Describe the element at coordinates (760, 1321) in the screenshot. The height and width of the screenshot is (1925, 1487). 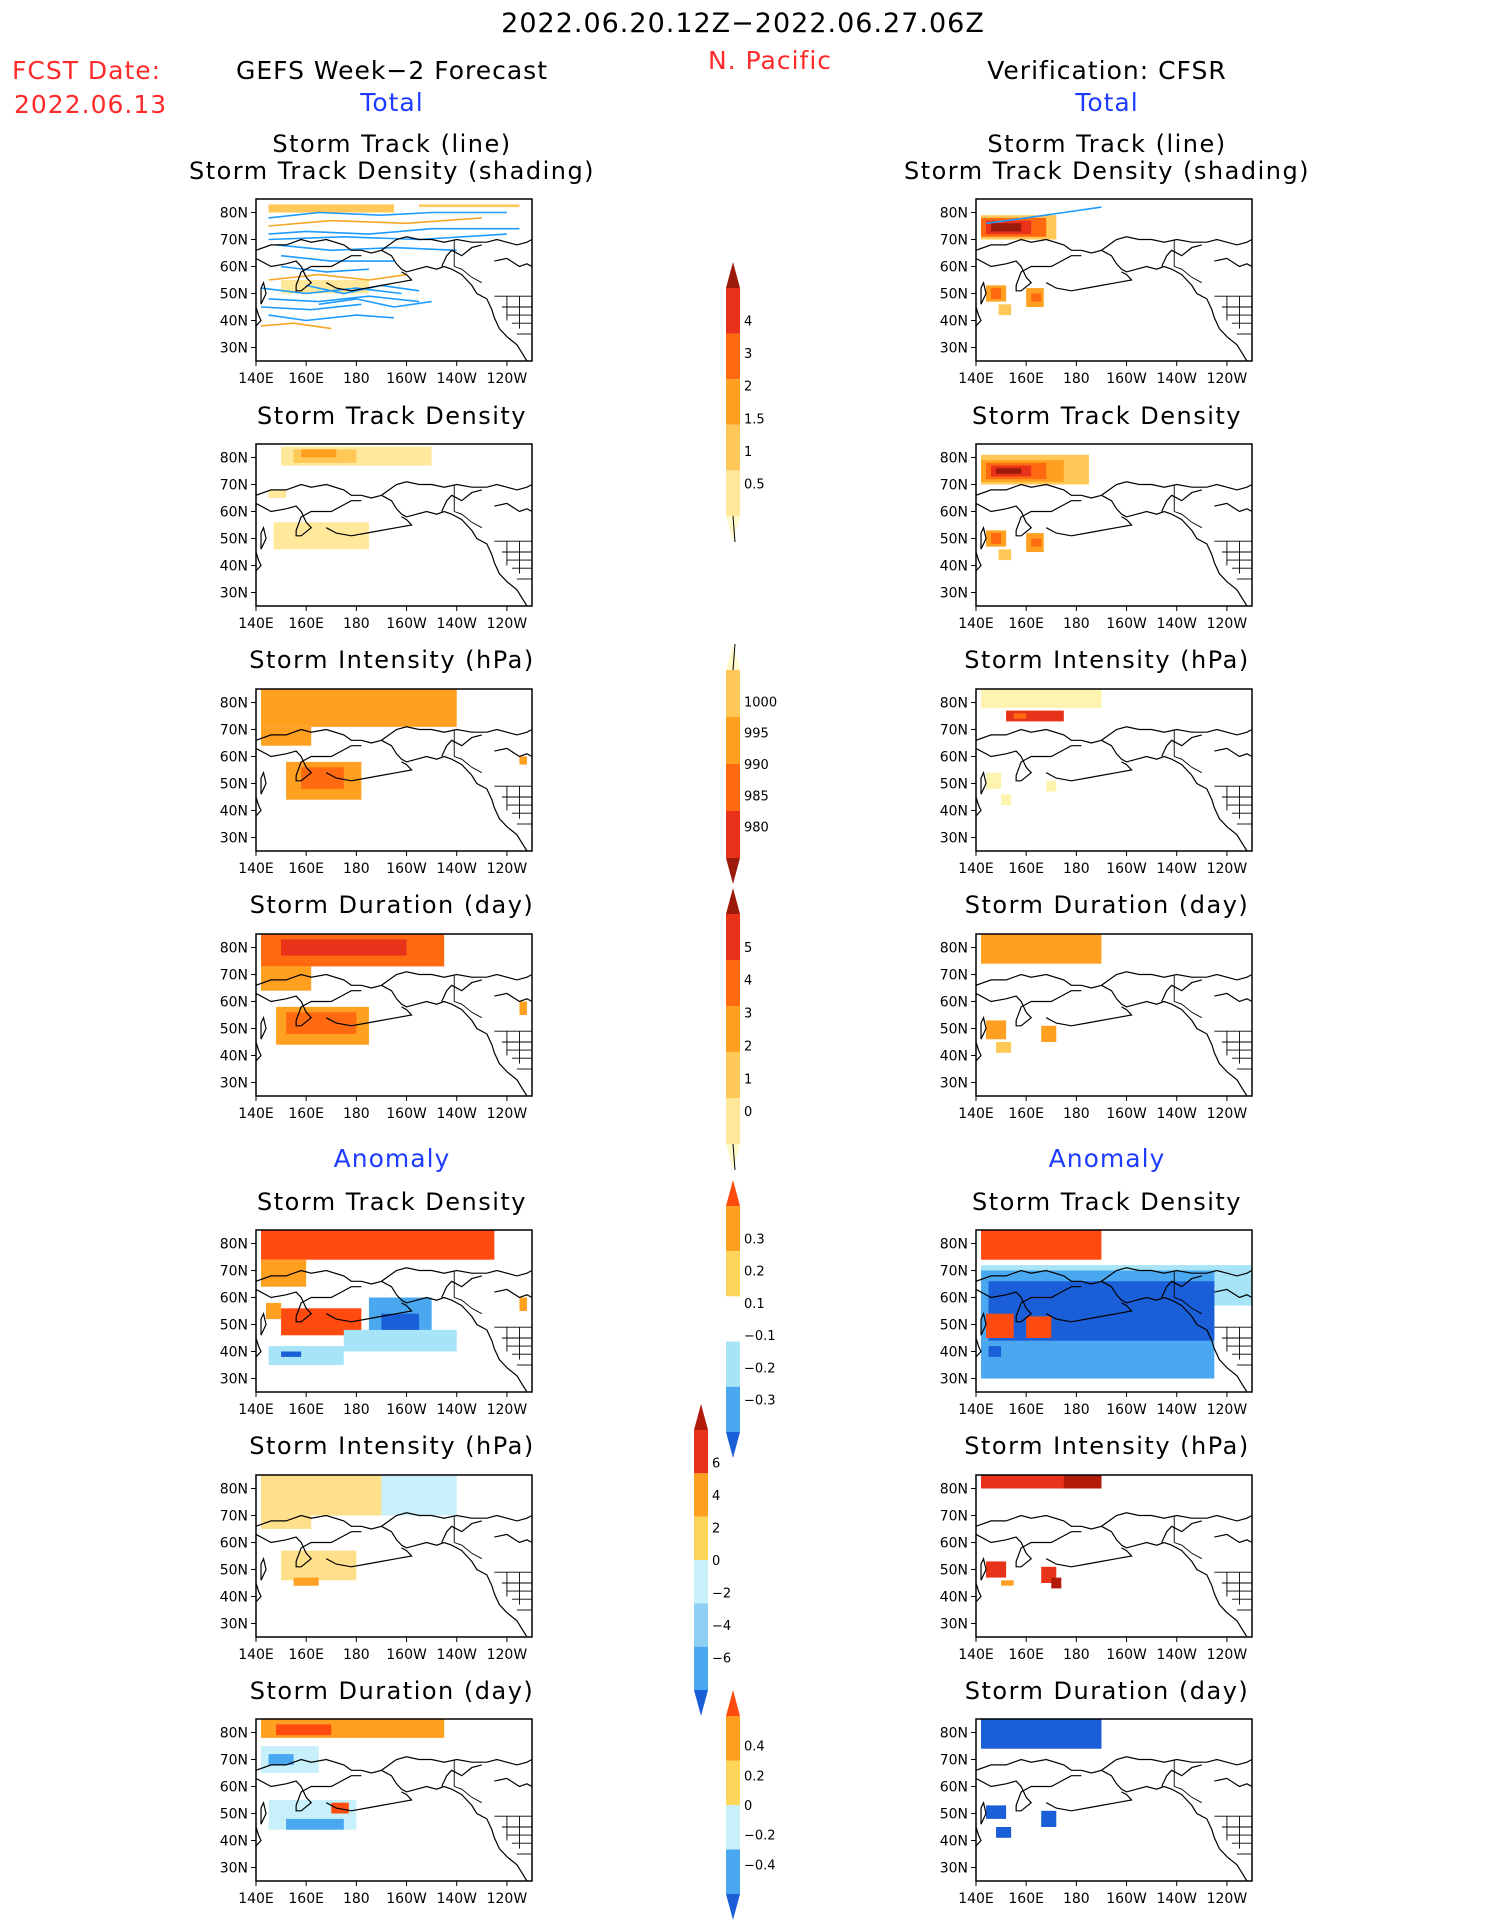
I see `colorbar-anom-density: 0.3 0.2 0.1 −0.1 −0.2 −0.3` at that location.